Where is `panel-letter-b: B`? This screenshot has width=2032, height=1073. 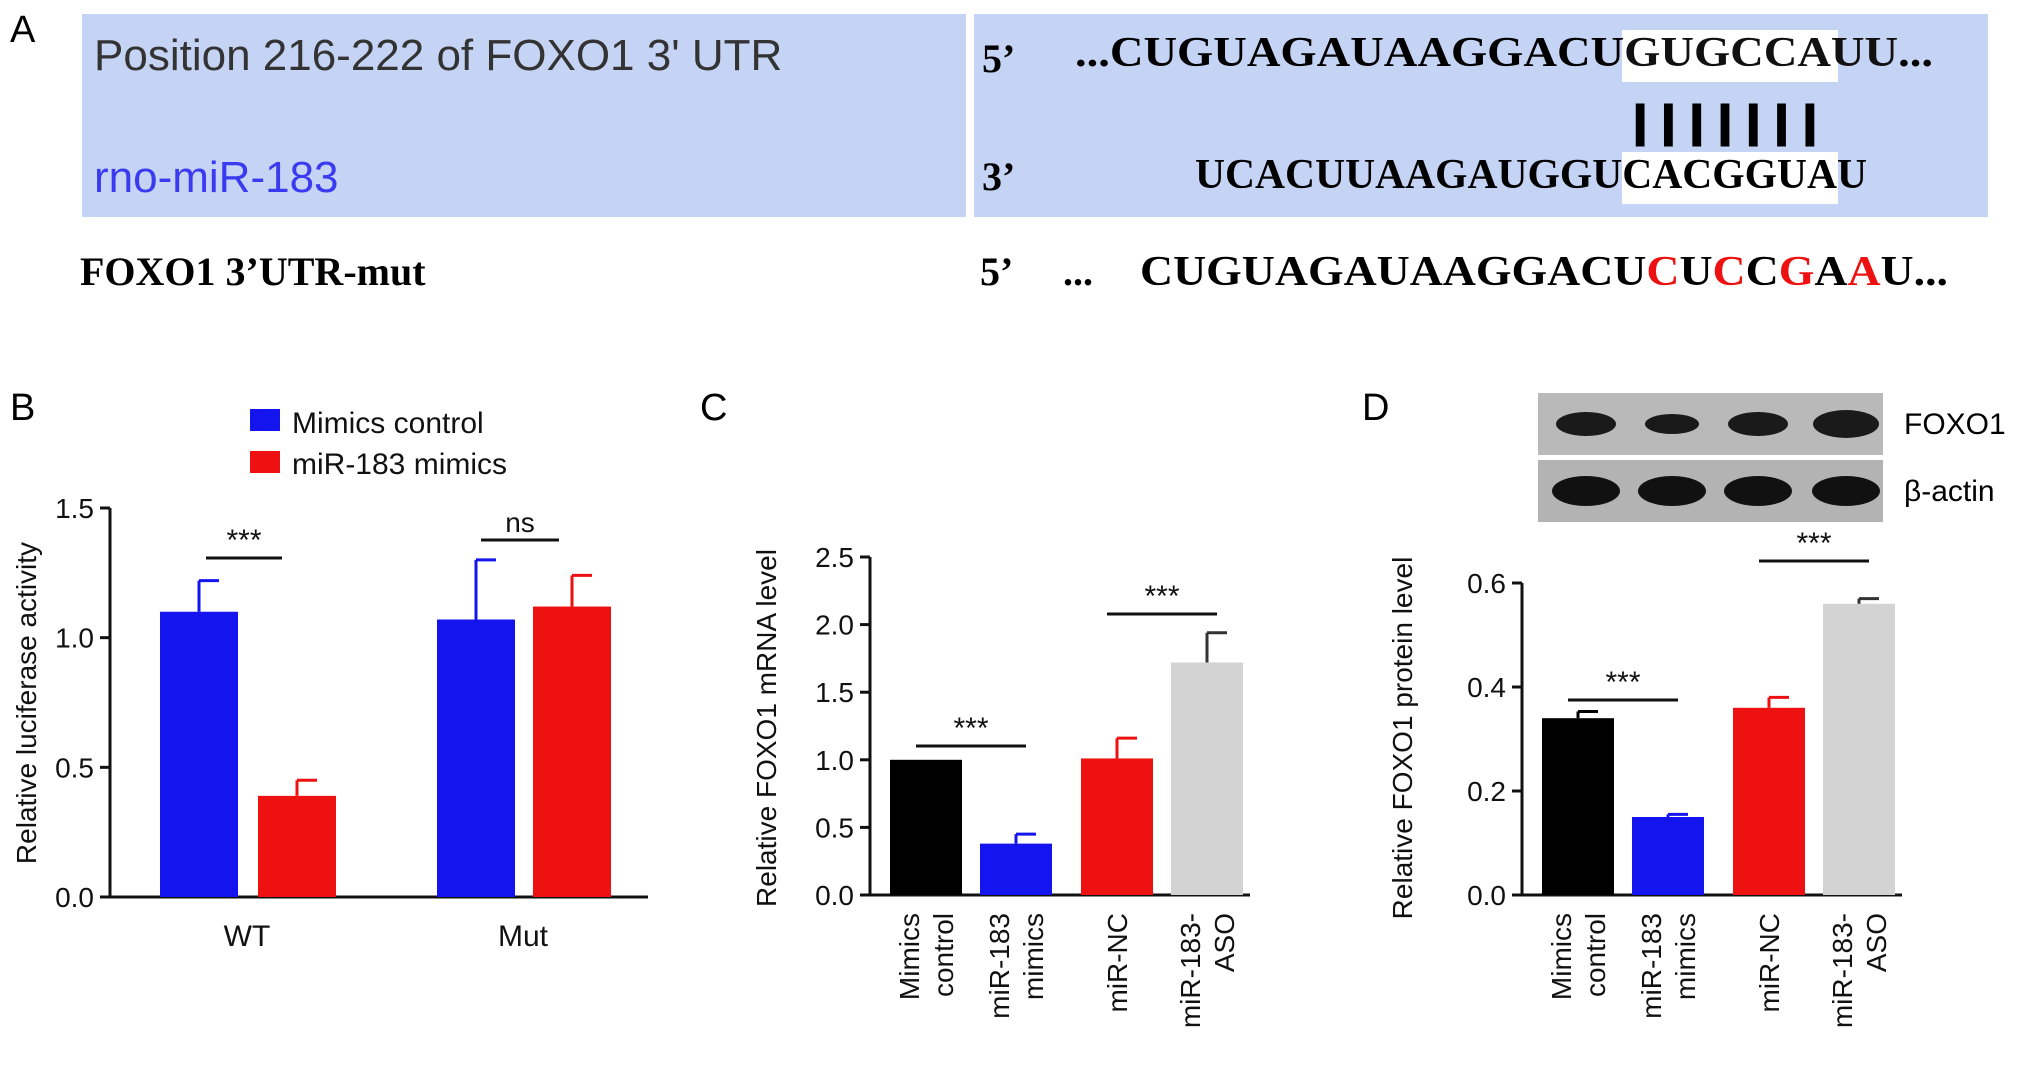 panel-letter-b: B is located at coordinates (22, 408).